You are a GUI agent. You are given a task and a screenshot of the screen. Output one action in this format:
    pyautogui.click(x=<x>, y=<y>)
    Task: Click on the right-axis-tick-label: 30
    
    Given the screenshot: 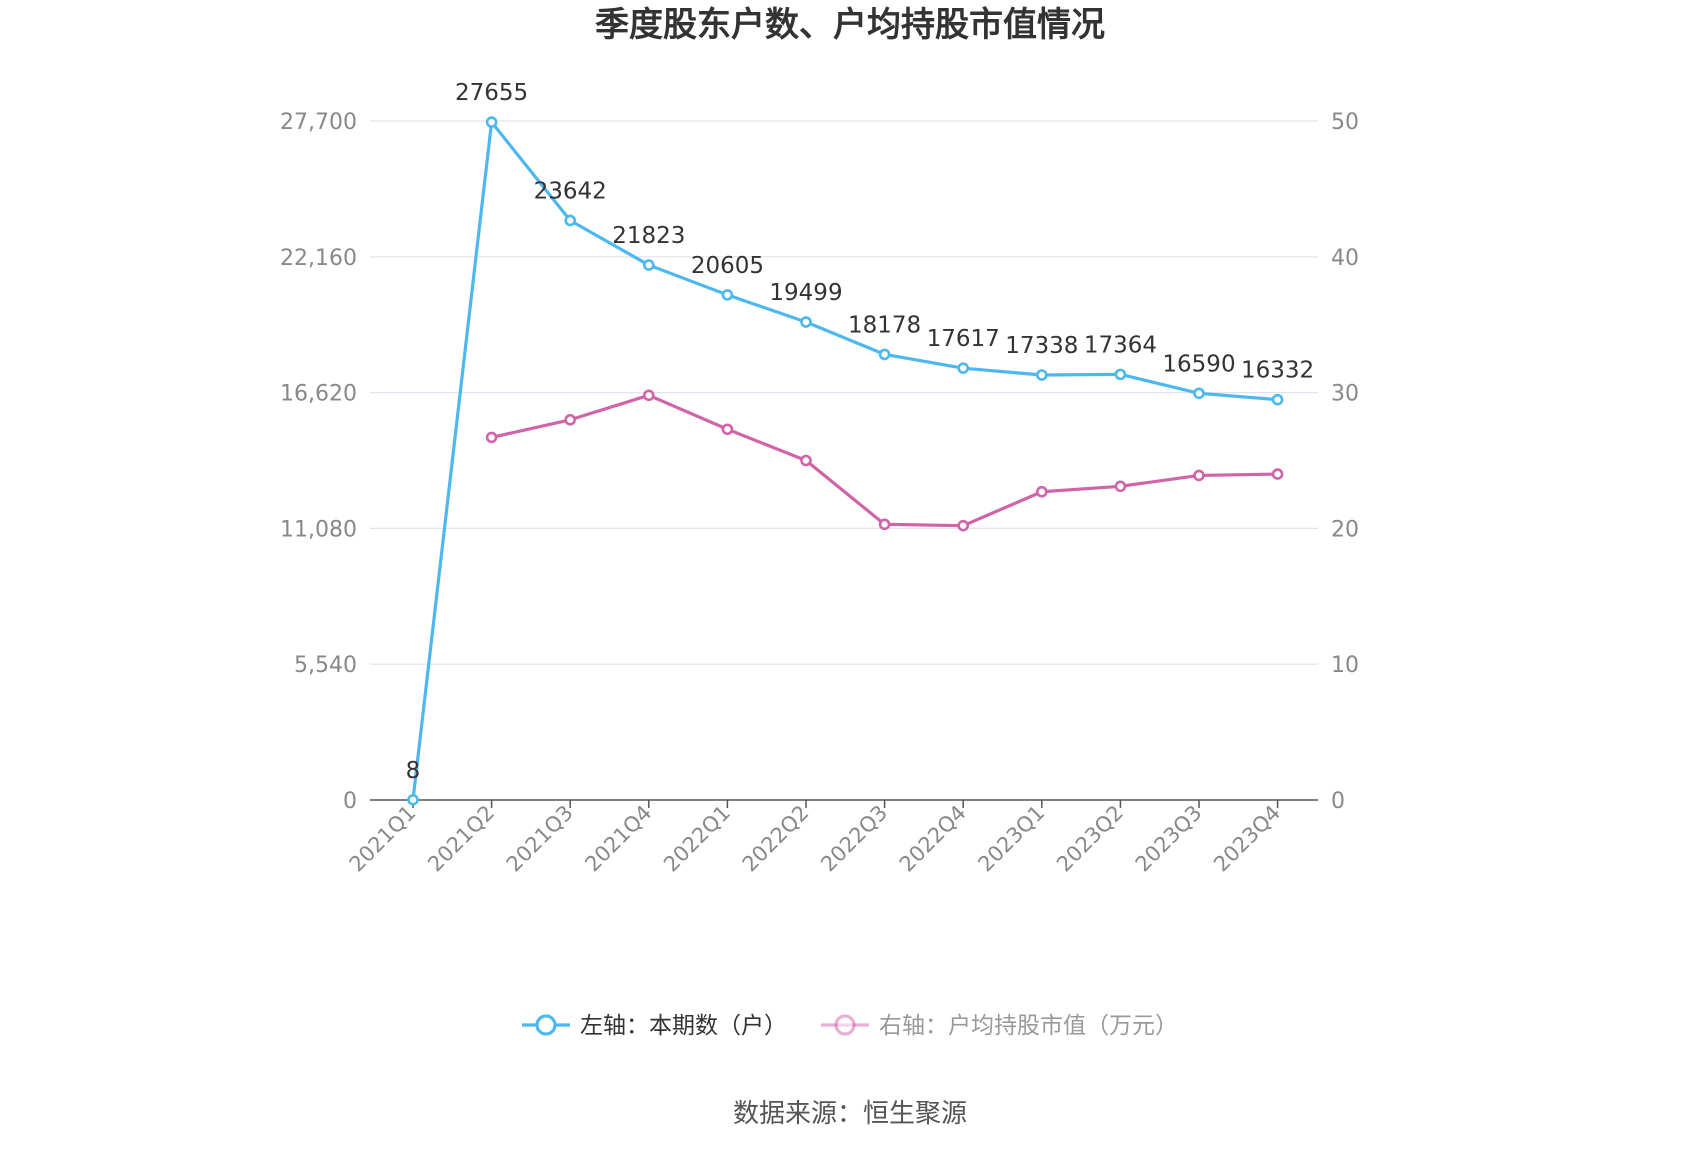 What is the action you would take?
    pyautogui.click(x=1345, y=394)
    